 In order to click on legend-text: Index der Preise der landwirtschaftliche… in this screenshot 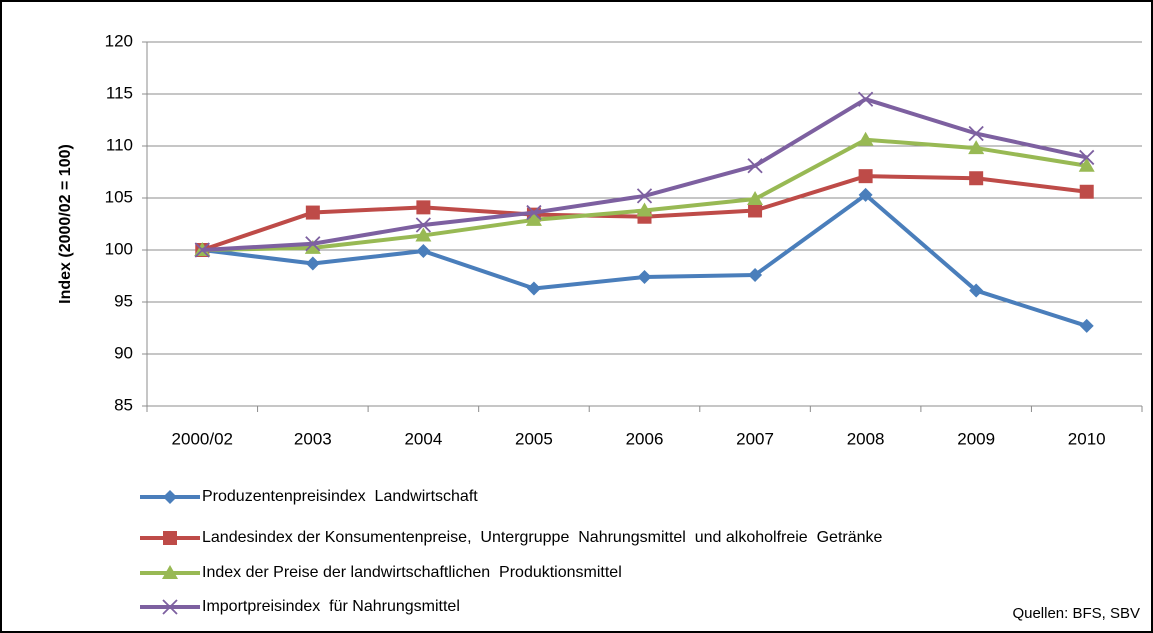, I will do `click(412, 572)`.